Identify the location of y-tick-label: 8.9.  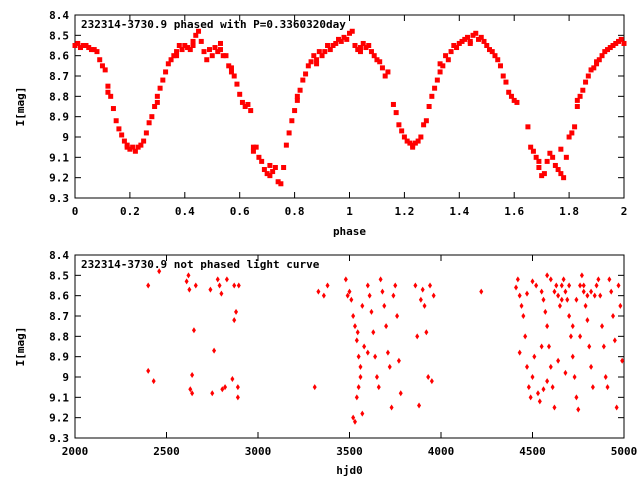
(59, 117).